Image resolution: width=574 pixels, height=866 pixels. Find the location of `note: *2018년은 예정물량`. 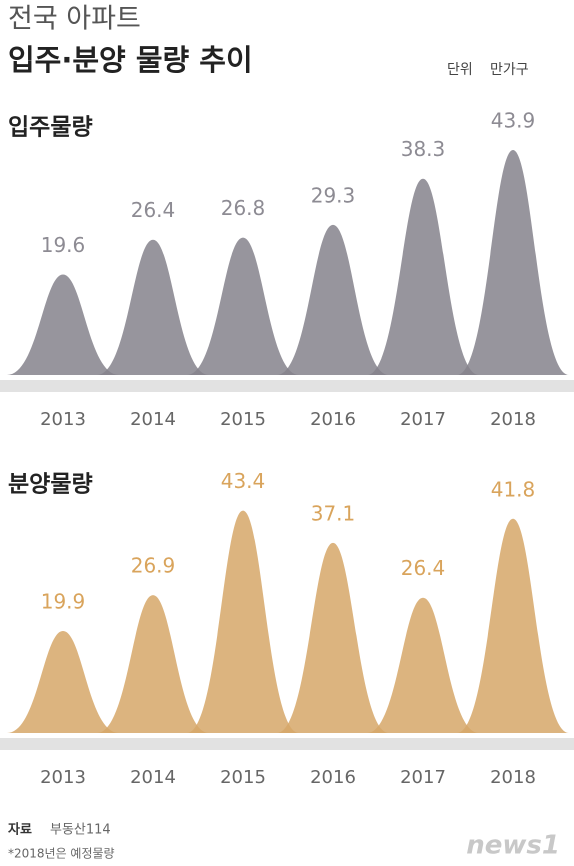

note: *2018년은 예정물량 is located at coordinates (61, 854).